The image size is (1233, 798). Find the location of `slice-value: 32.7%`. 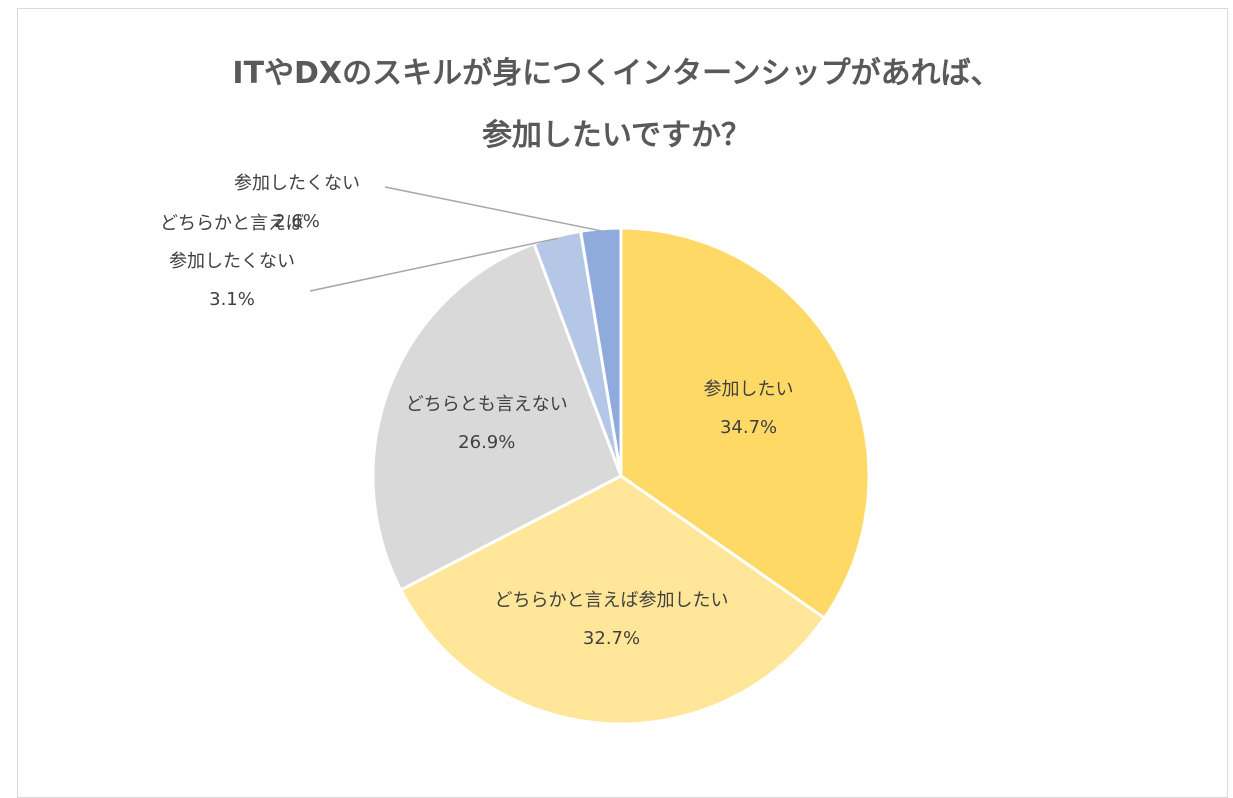

slice-value: 32.7% is located at coordinates (611, 638).